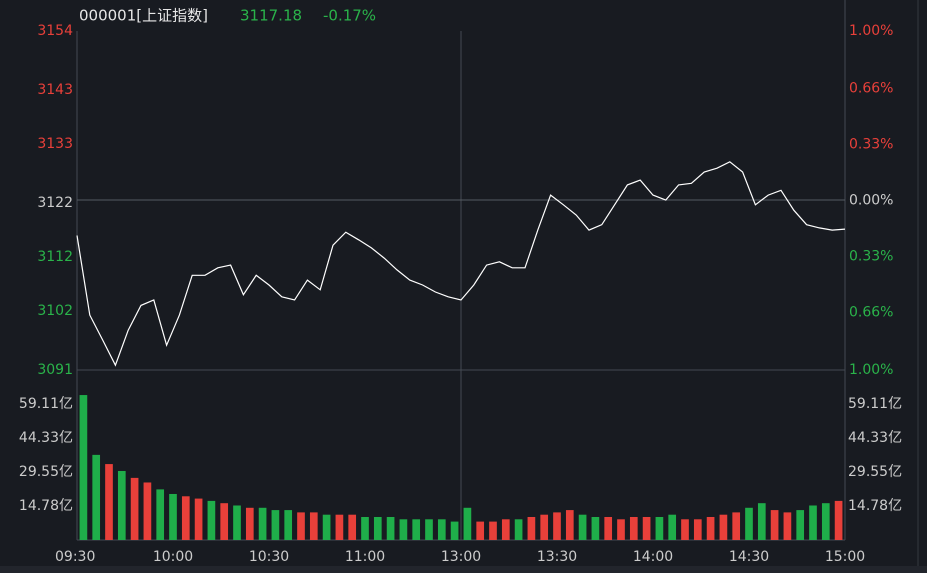 This screenshot has width=927, height=573. I want to click on change: -0.17%, so click(349, 16).